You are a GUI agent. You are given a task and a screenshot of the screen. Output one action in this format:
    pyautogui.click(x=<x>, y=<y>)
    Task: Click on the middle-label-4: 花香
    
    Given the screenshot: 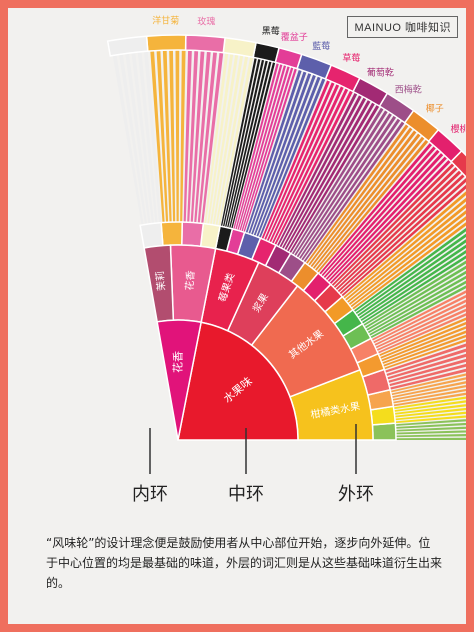 What is the action you would take?
    pyautogui.click(x=190, y=280)
    